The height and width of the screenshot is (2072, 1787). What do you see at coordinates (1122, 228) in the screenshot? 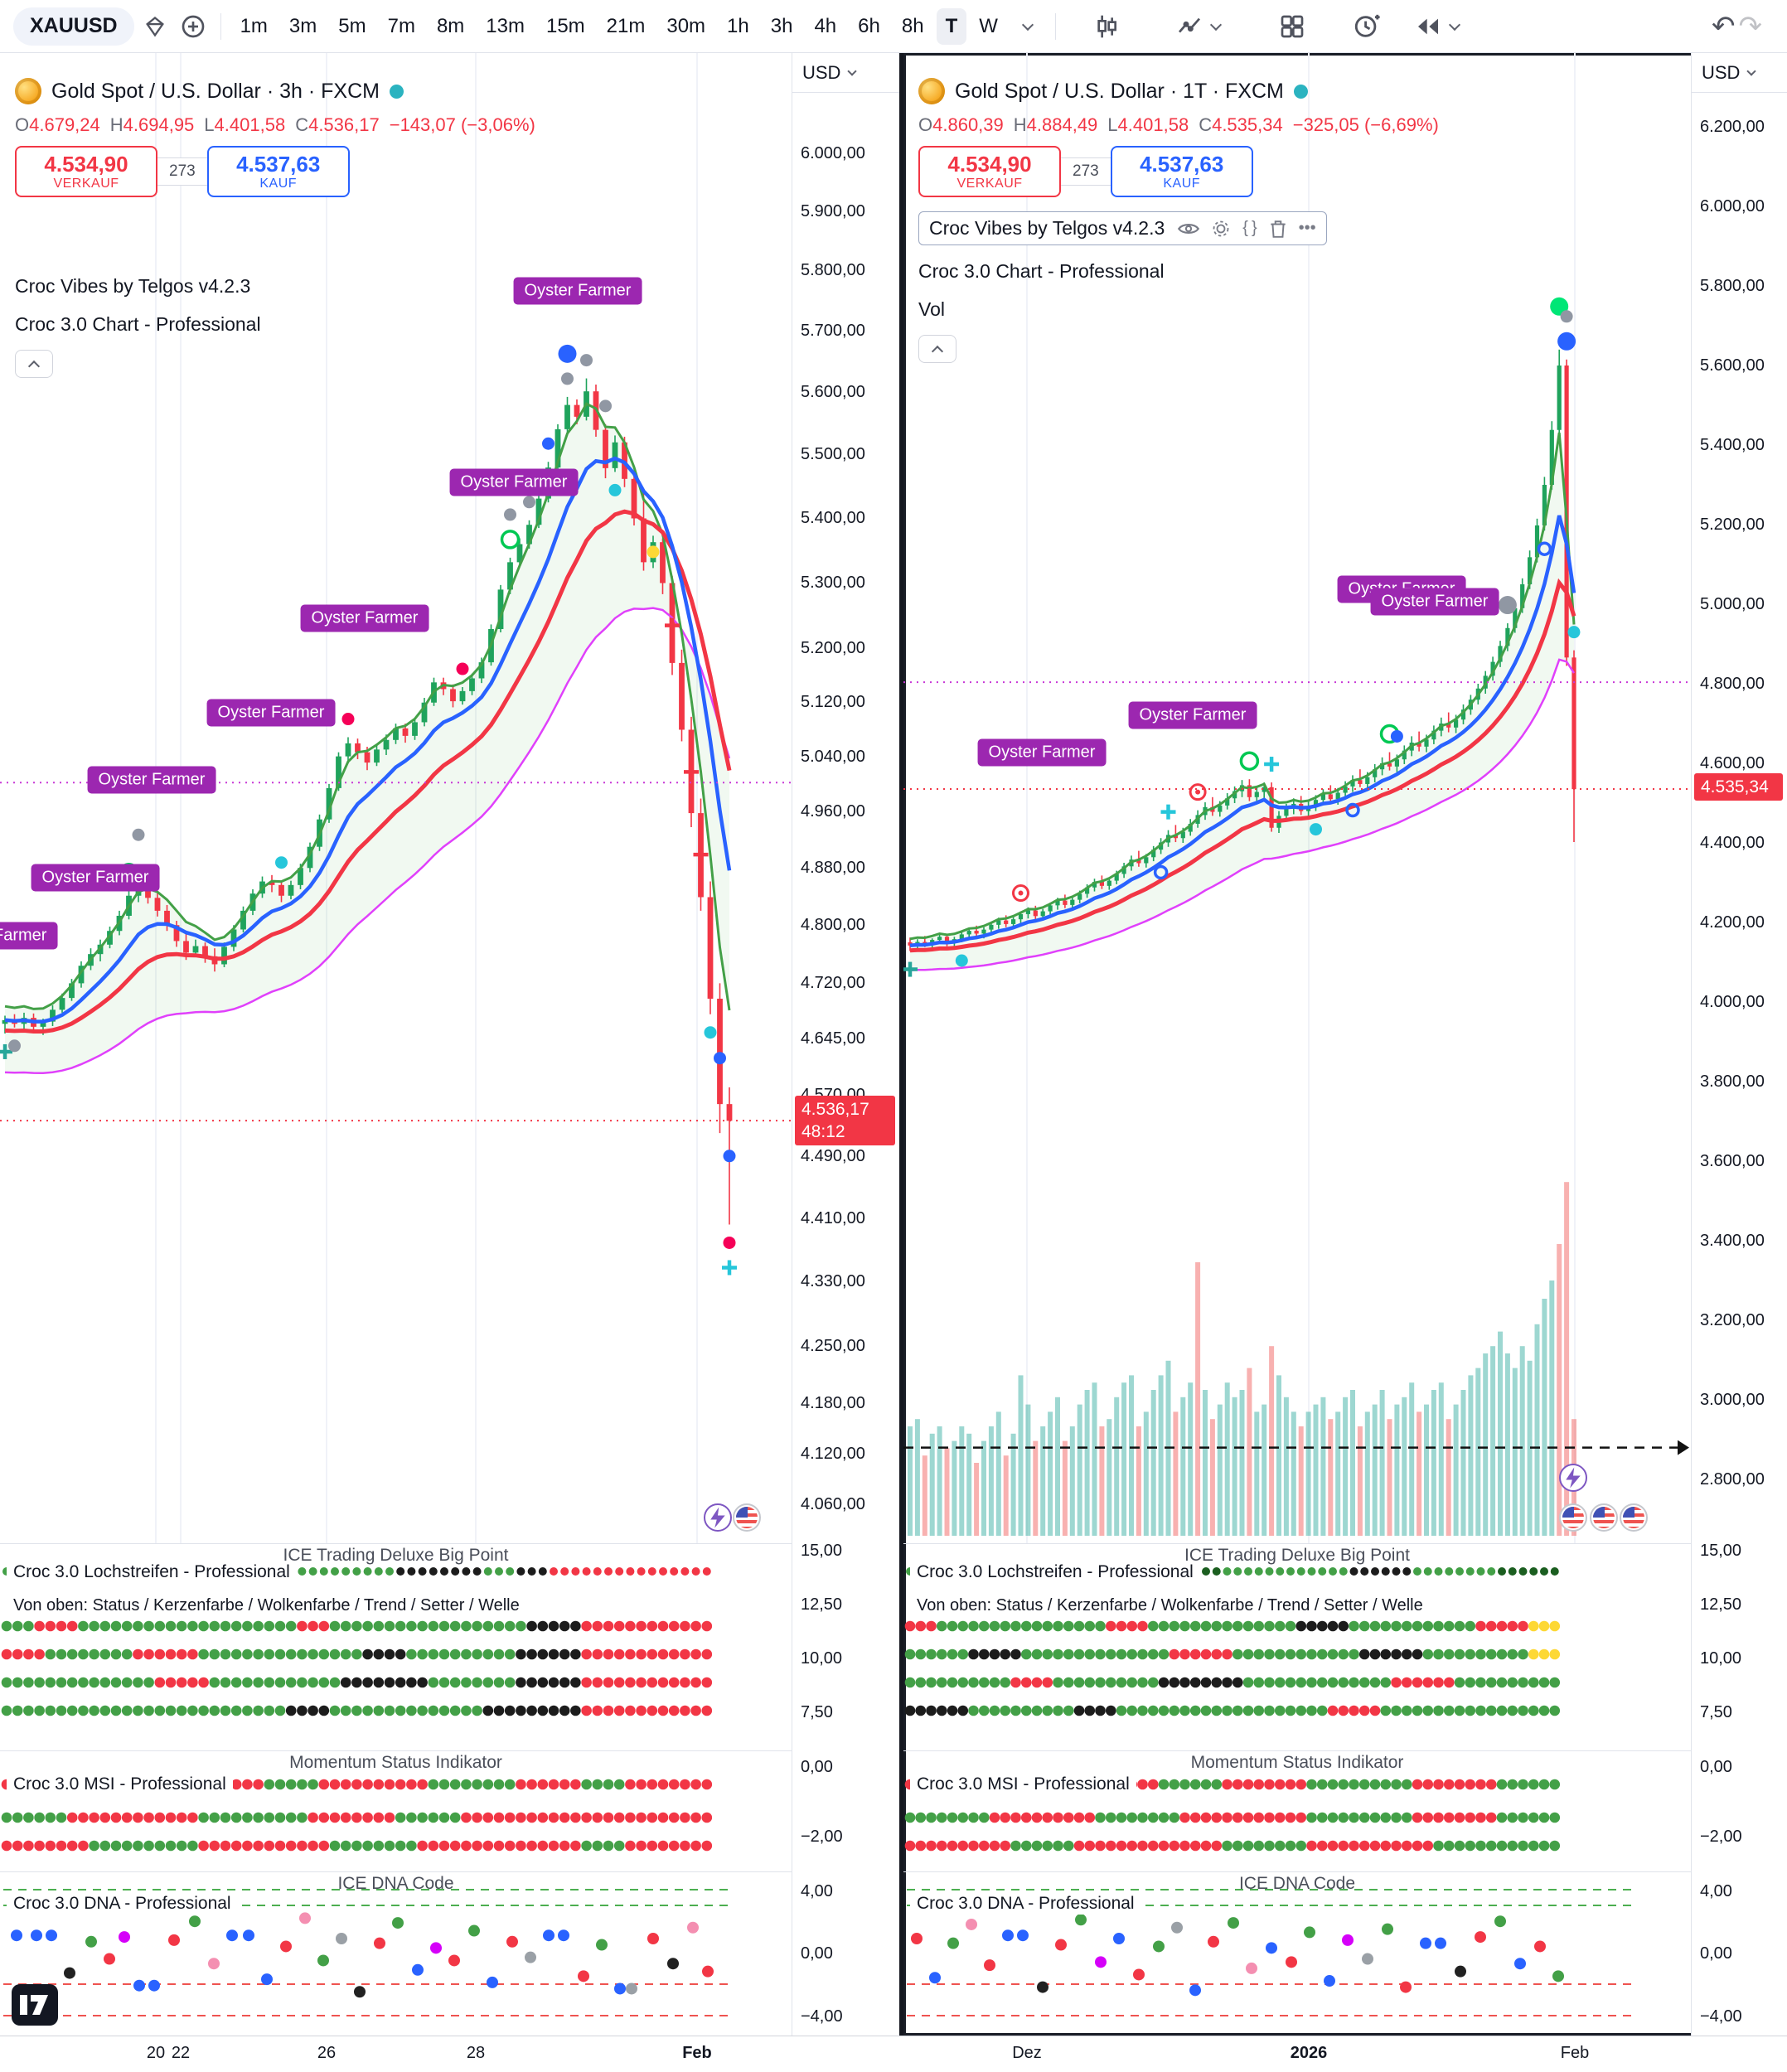
I see `indicator-croc-vibes-toolbar: Croc Vibes by Telgos v4.2.3 { } •••` at bounding box center [1122, 228].